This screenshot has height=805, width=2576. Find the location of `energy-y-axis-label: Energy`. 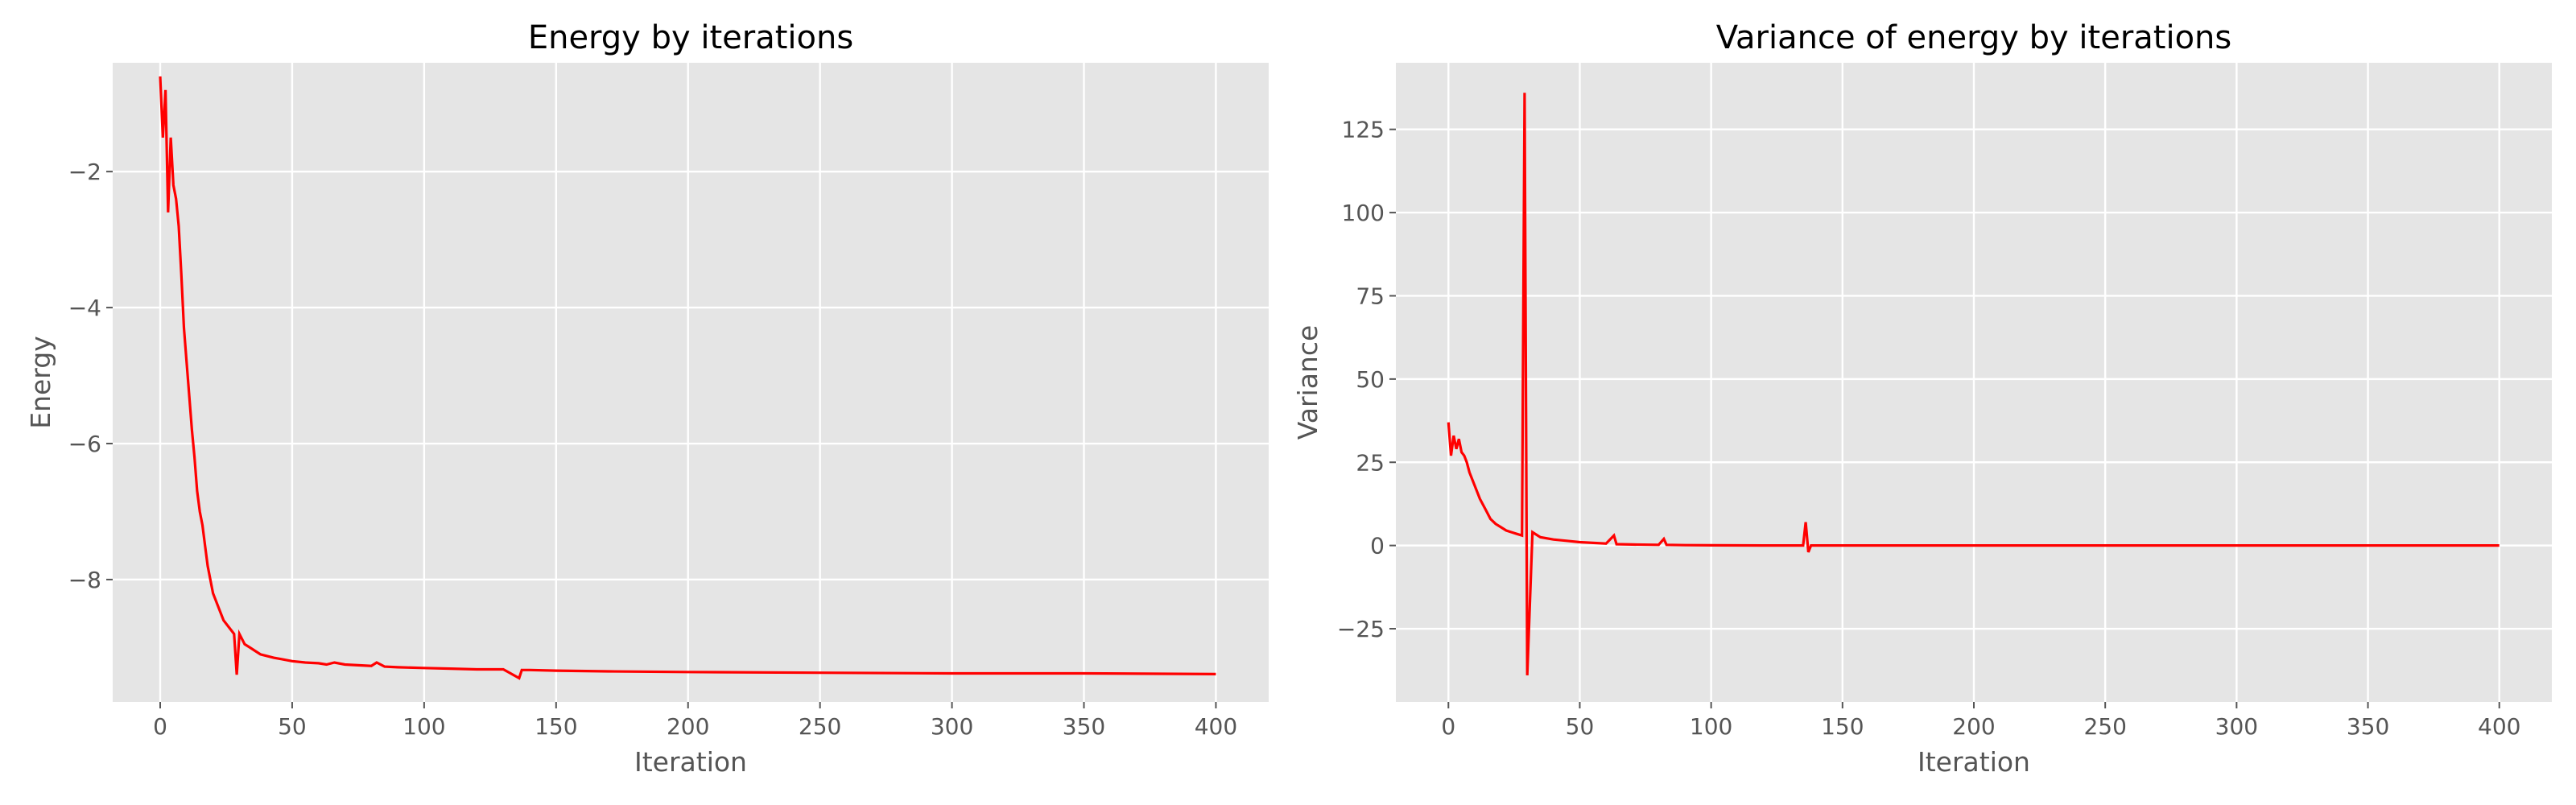

energy-y-axis-label: Energy is located at coordinates (40, 382).